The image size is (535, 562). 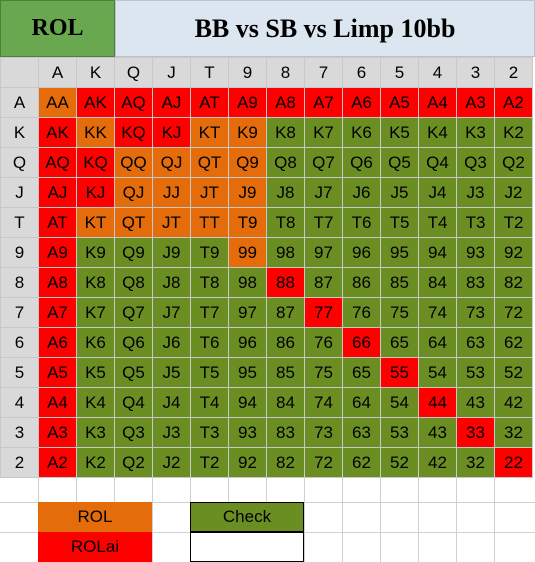 I want to click on hand-cell: A8, so click(x=286, y=103).